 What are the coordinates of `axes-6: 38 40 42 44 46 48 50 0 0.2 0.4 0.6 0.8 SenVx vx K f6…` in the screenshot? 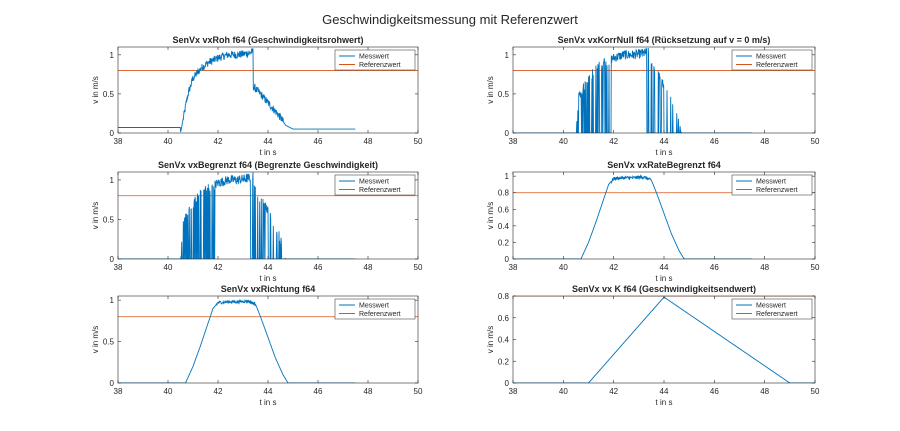 It's located at (653, 345).